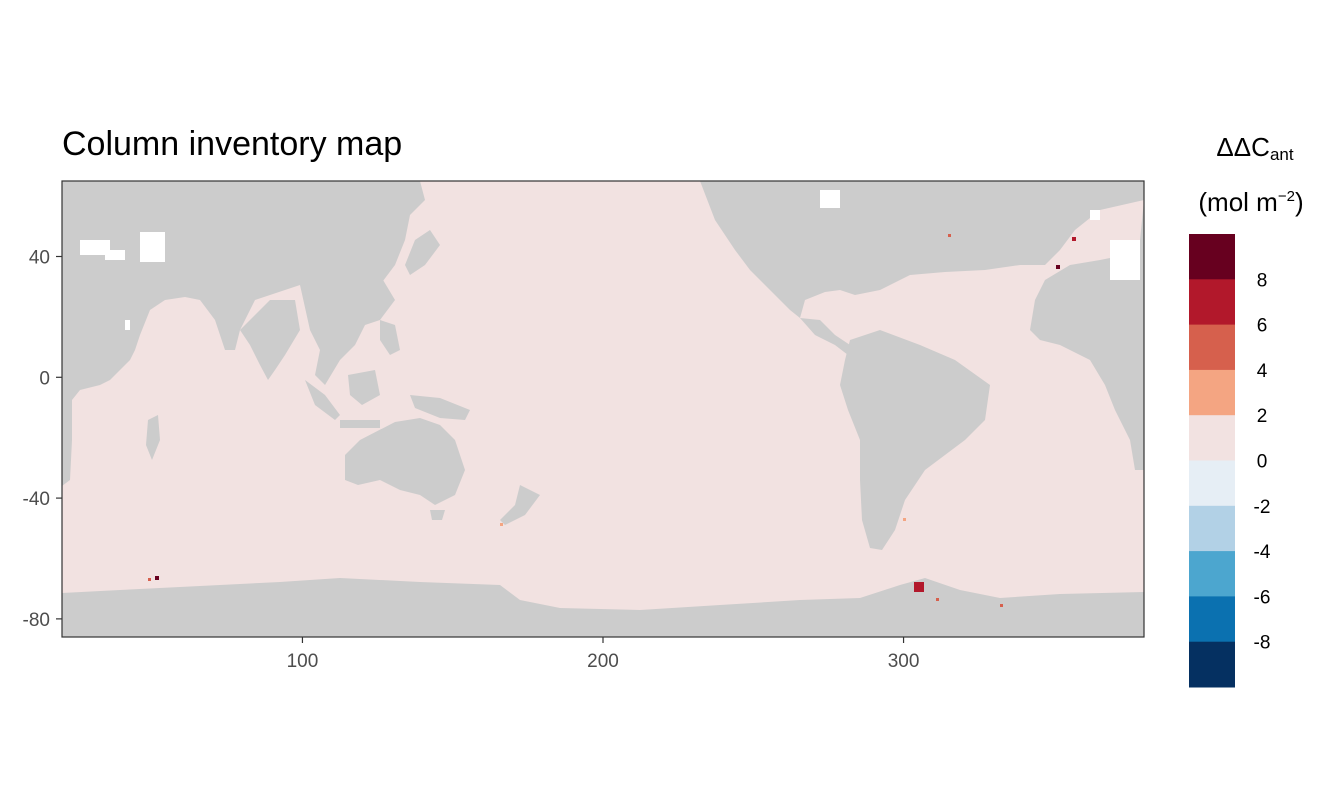 The image size is (1344, 806). Describe the element at coordinates (1262, 507) in the screenshot. I see `legend-label: -2` at that location.